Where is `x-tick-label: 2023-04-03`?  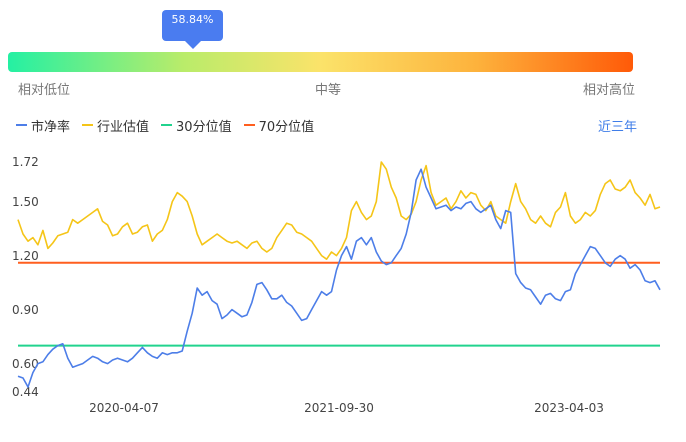
x-tick-label: 2023-04-03 is located at coordinates (569, 408).